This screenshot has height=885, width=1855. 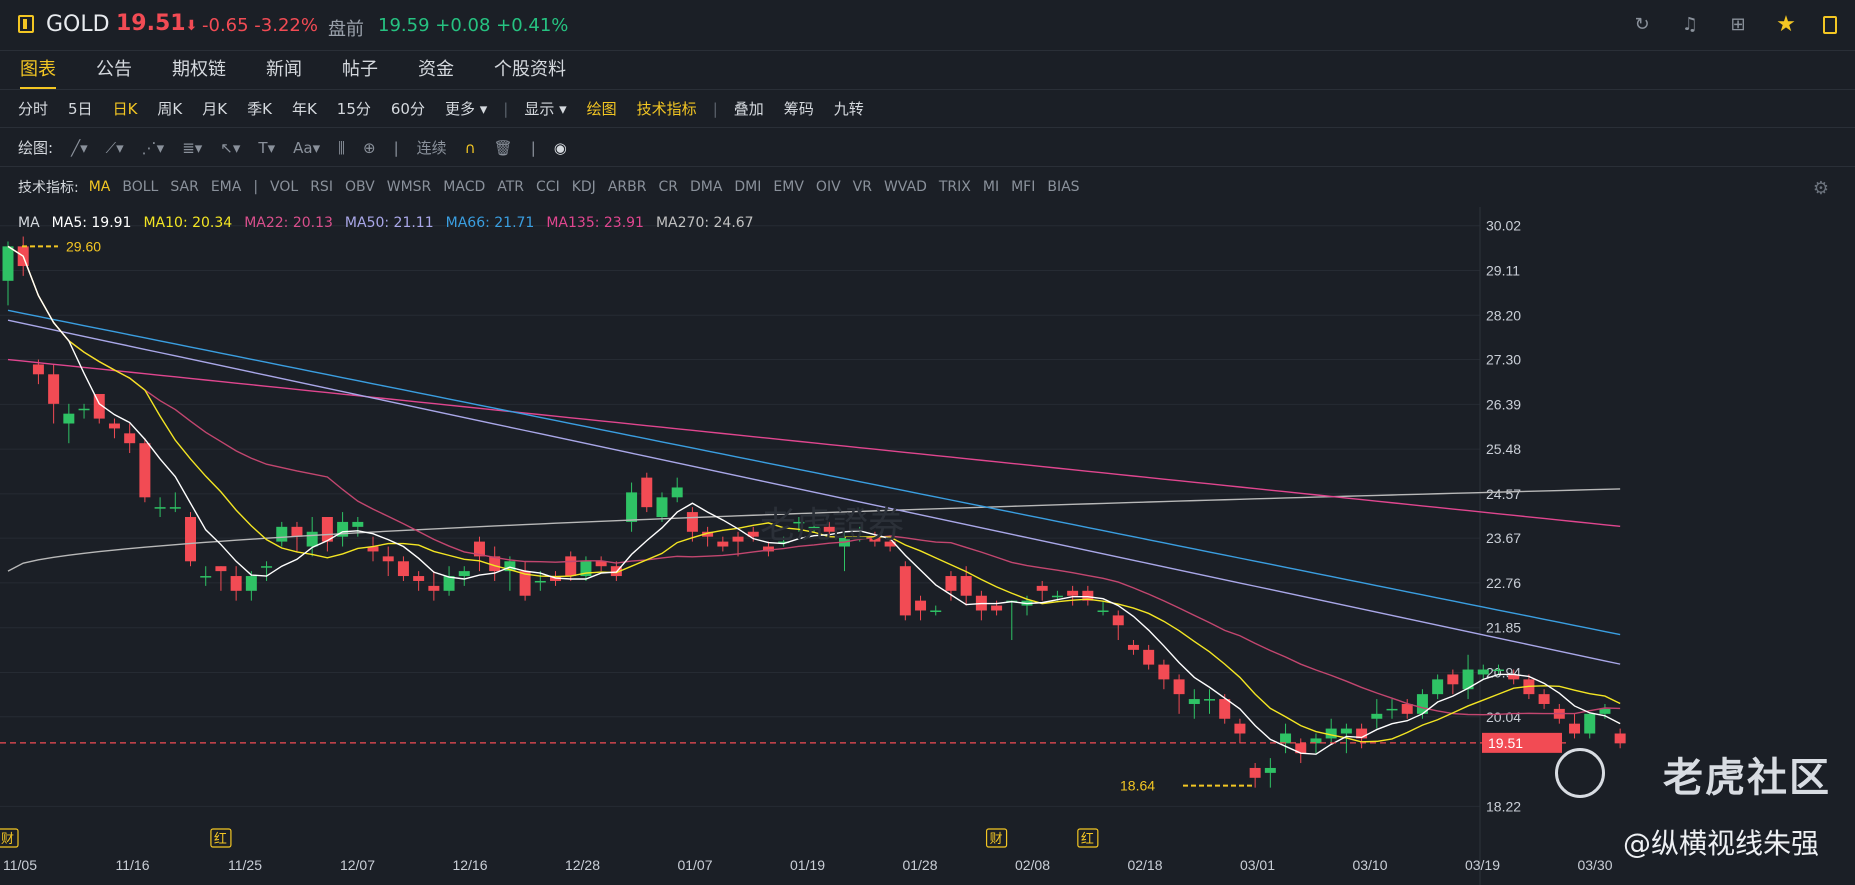 What do you see at coordinates (170, 109) in the screenshot?
I see `period-weekly: 周K` at bounding box center [170, 109].